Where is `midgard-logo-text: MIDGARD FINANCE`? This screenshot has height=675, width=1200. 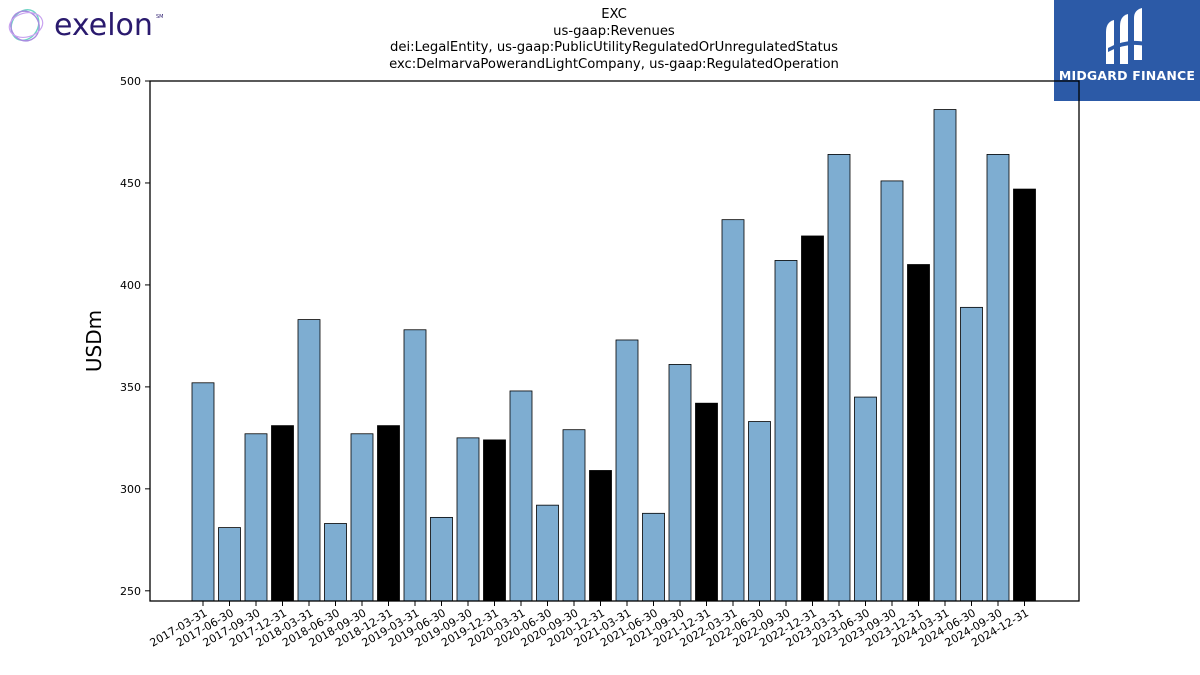
midgard-logo-text: MIDGARD FINANCE is located at coordinates (1127, 75).